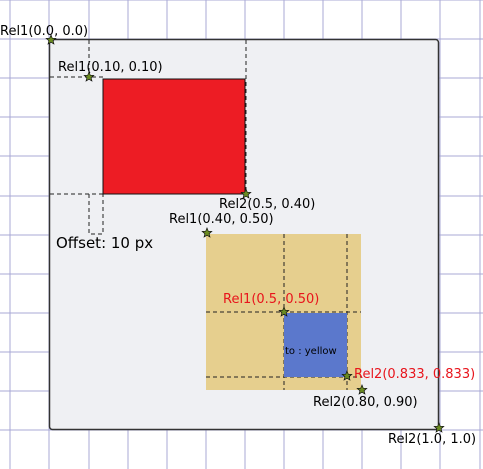  Describe the element at coordinates (174, 136) in the screenshot. I see `red-block` at that location.